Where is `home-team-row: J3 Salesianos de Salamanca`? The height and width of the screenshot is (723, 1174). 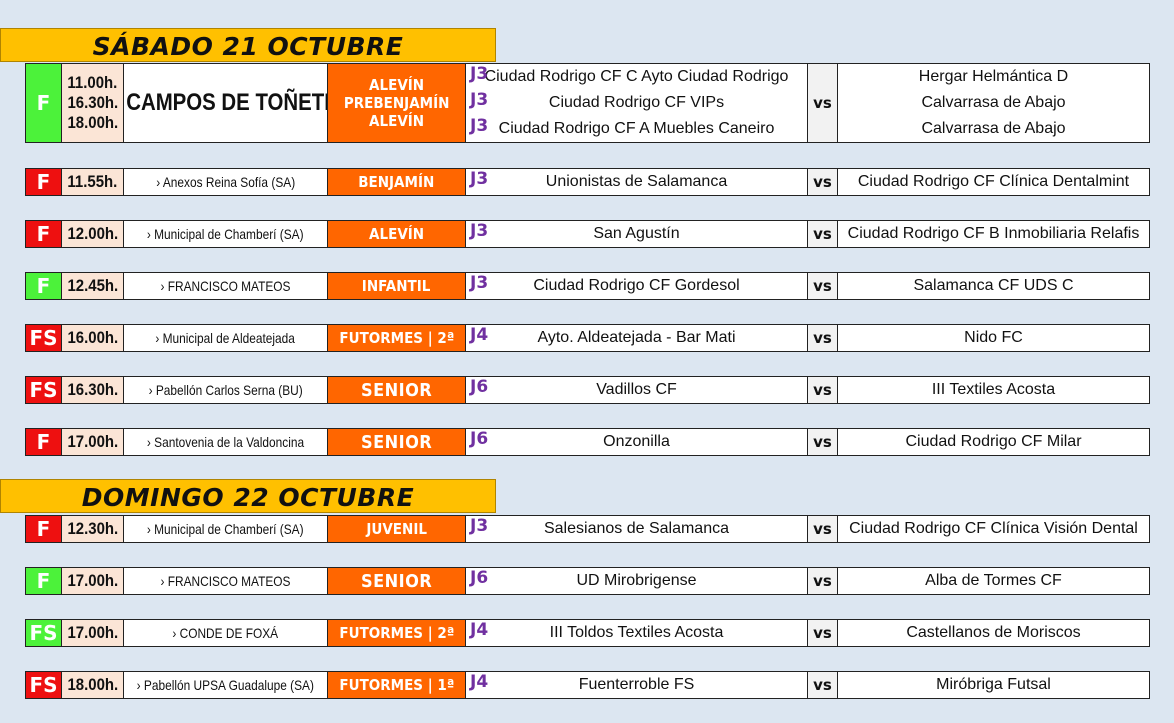
home-team-row: J3 Salesianos de Salamanca is located at coordinates (636, 529).